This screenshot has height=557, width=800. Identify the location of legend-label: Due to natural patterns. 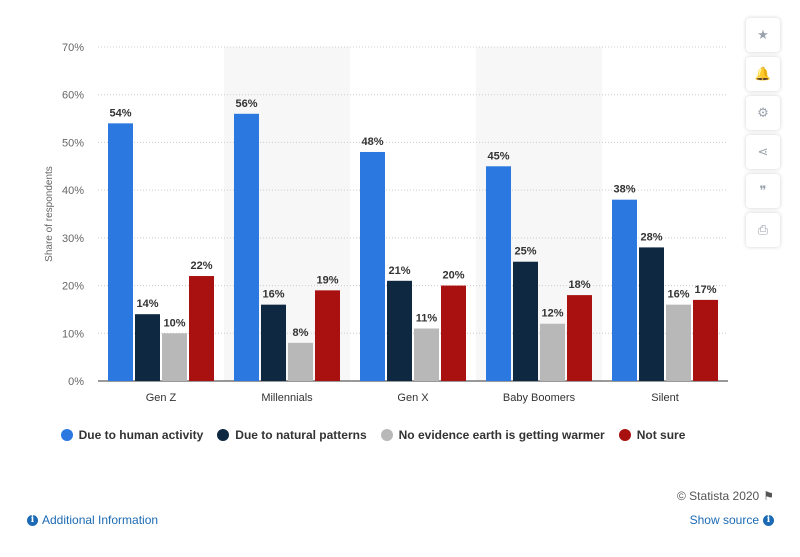
(301, 435).